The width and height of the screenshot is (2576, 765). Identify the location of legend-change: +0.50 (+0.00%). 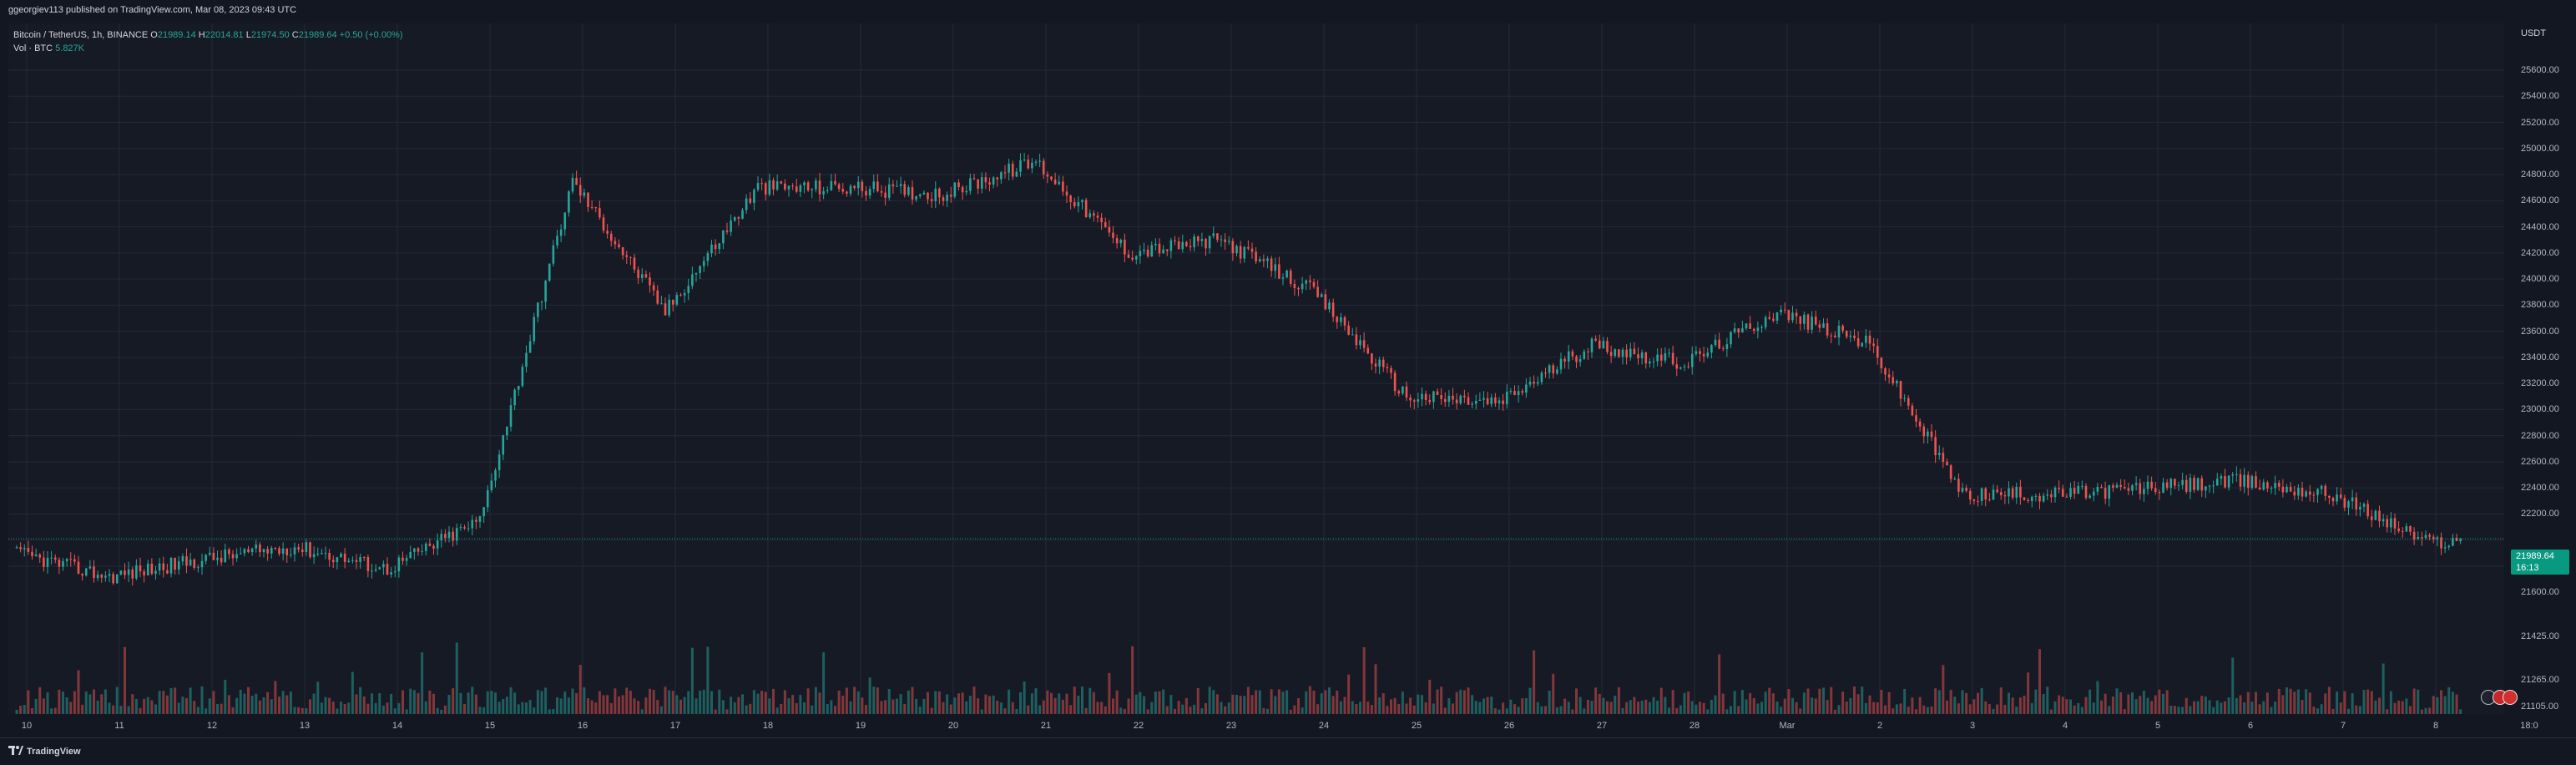
(371, 35).